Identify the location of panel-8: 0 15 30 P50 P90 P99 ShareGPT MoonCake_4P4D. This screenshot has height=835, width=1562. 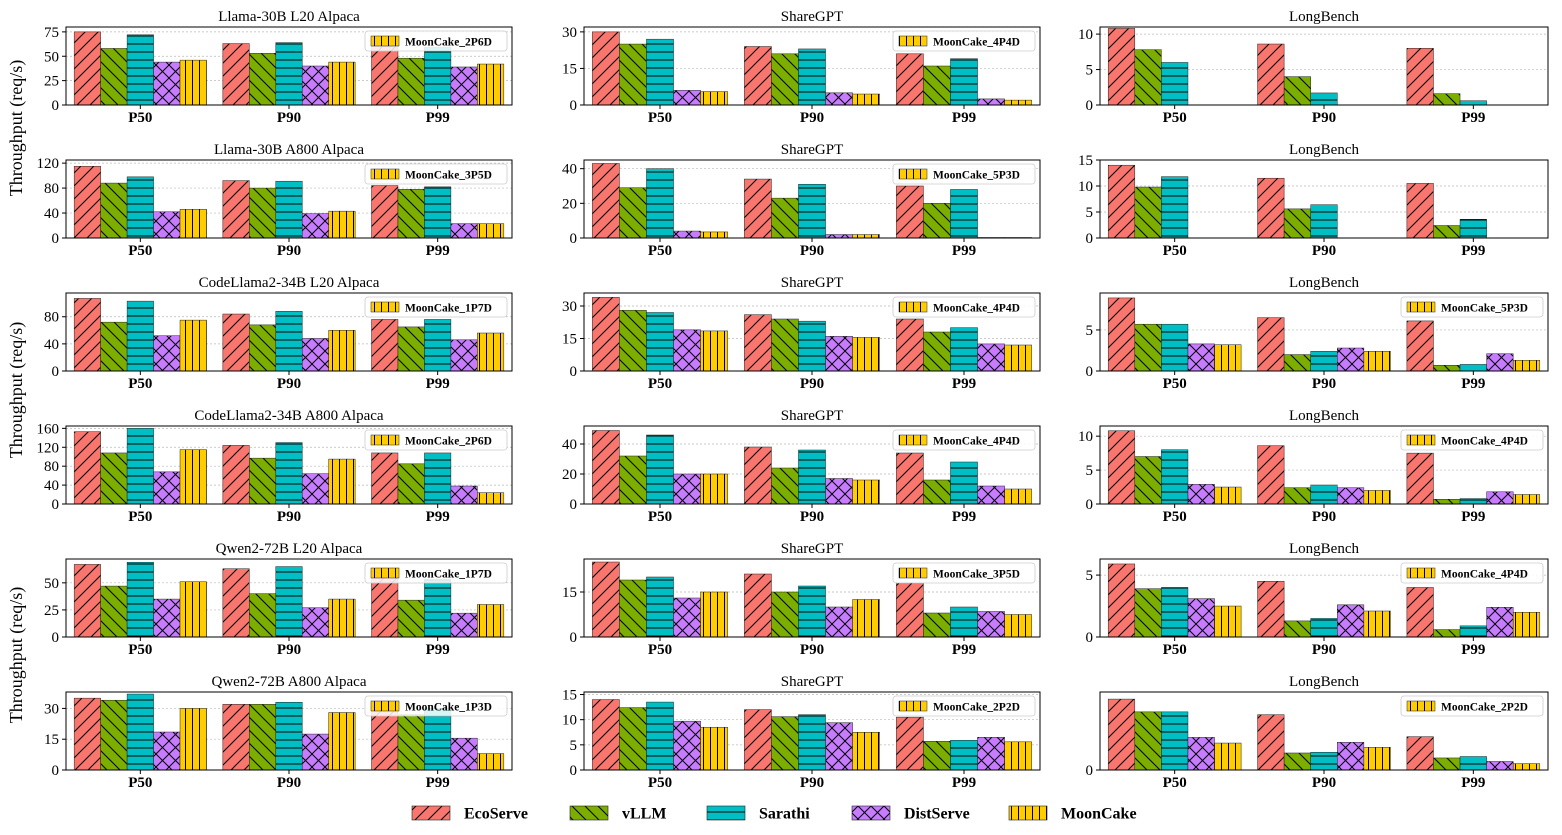
(801, 333).